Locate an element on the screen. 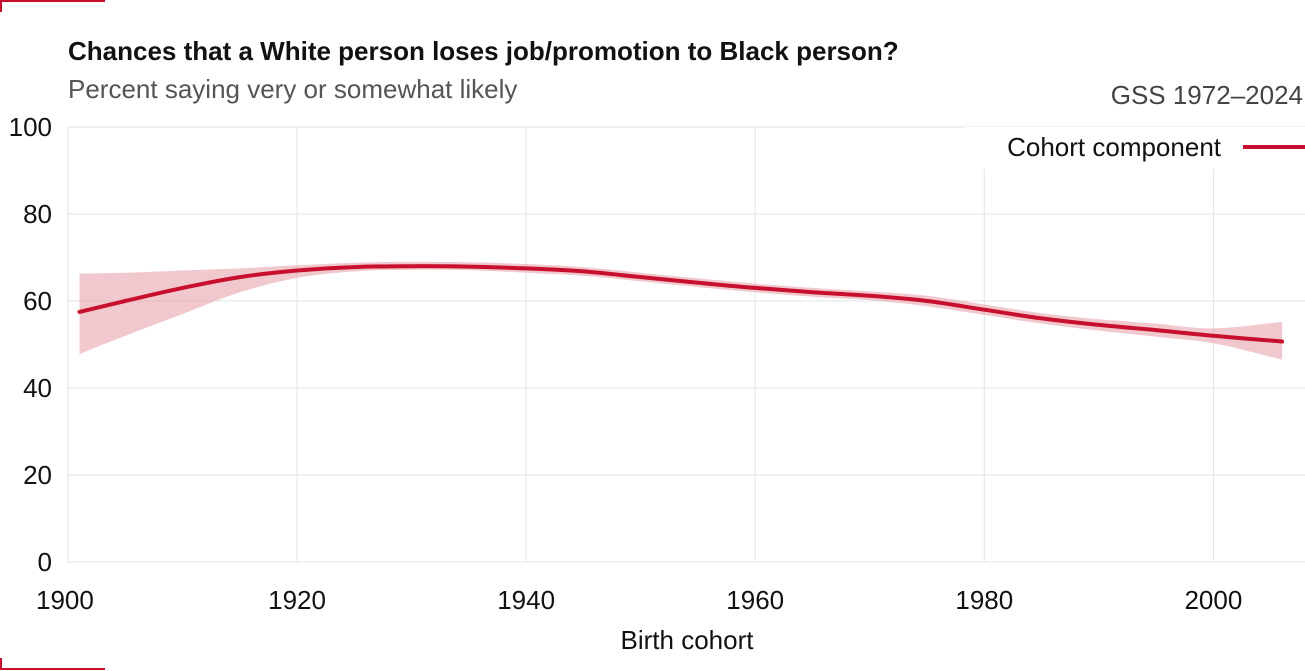 This screenshot has width=1305, height=671. y-tick-label: 20 is located at coordinates (37, 475).